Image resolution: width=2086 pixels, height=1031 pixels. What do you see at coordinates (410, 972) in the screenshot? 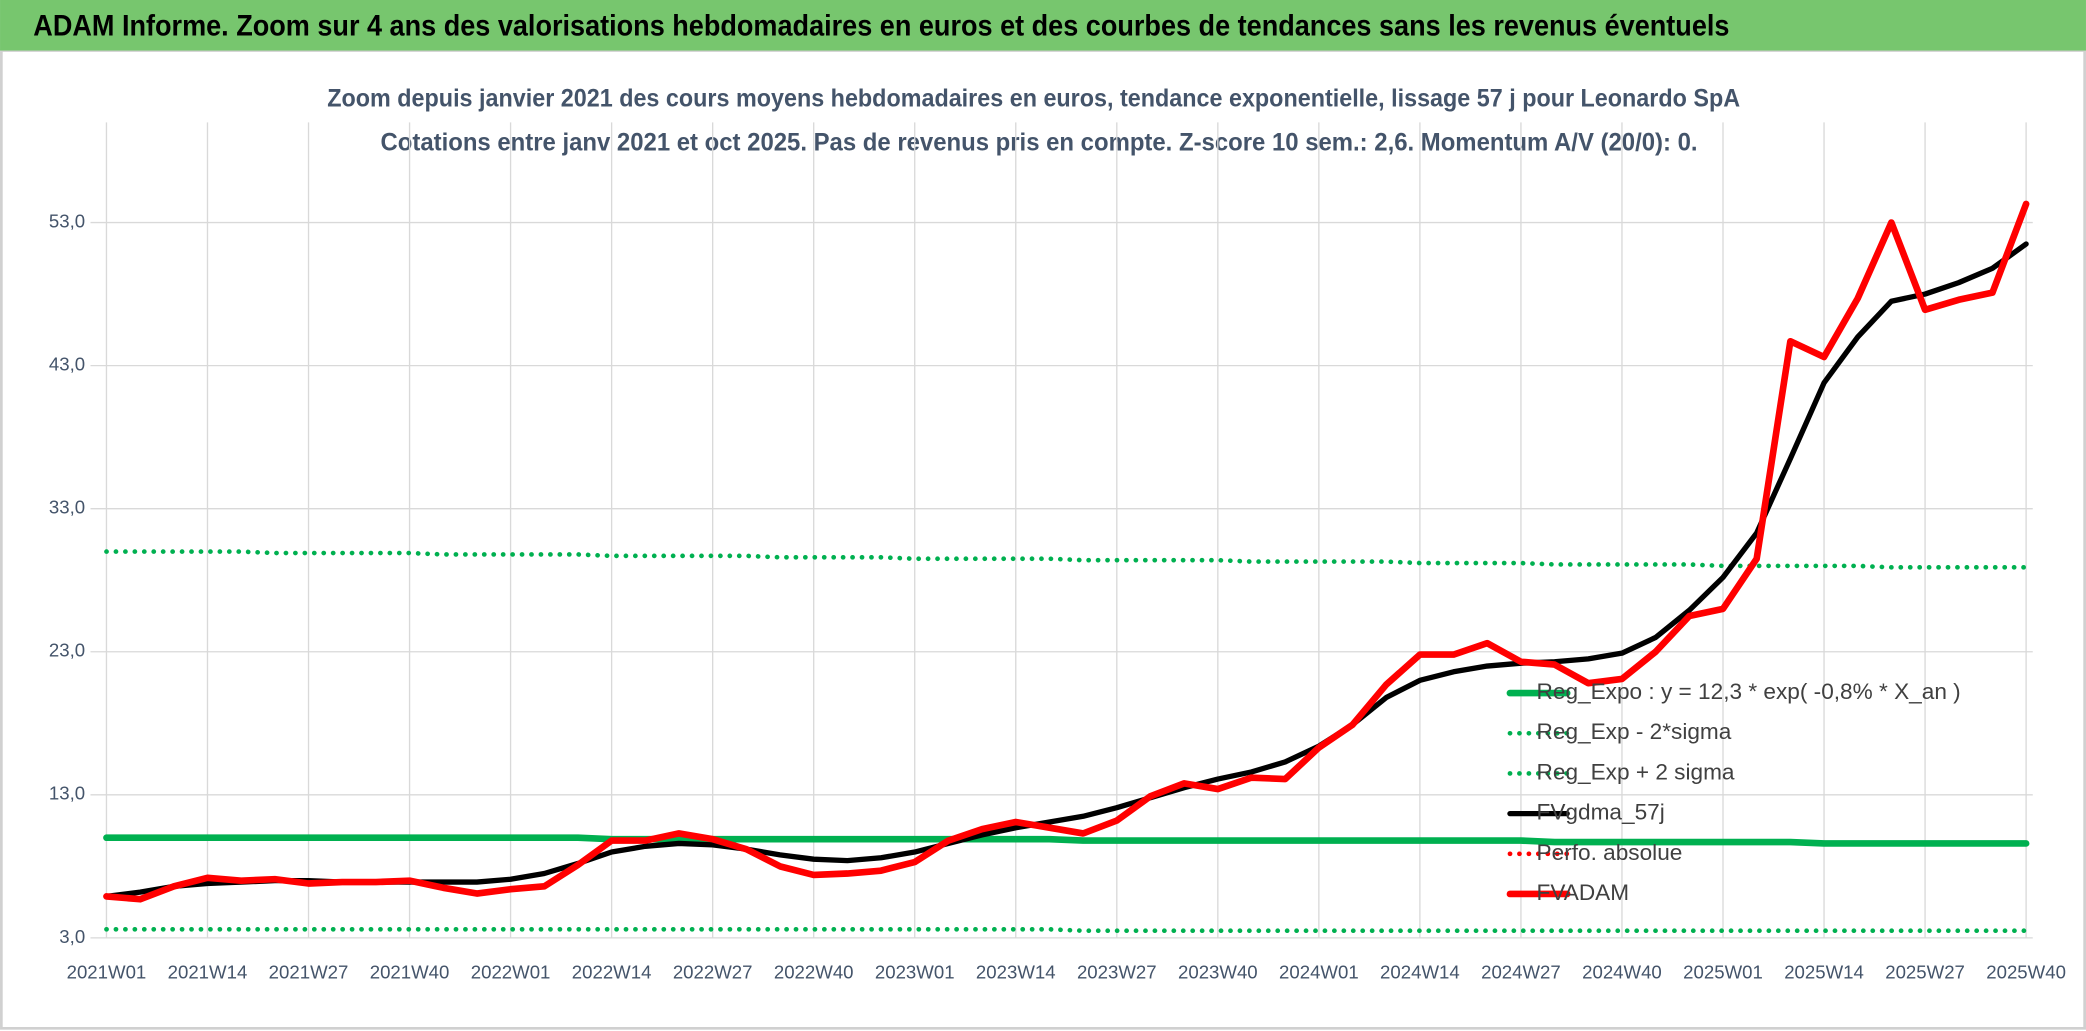
I see `x-tick-label: 2021W40` at bounding box center [410, 972].